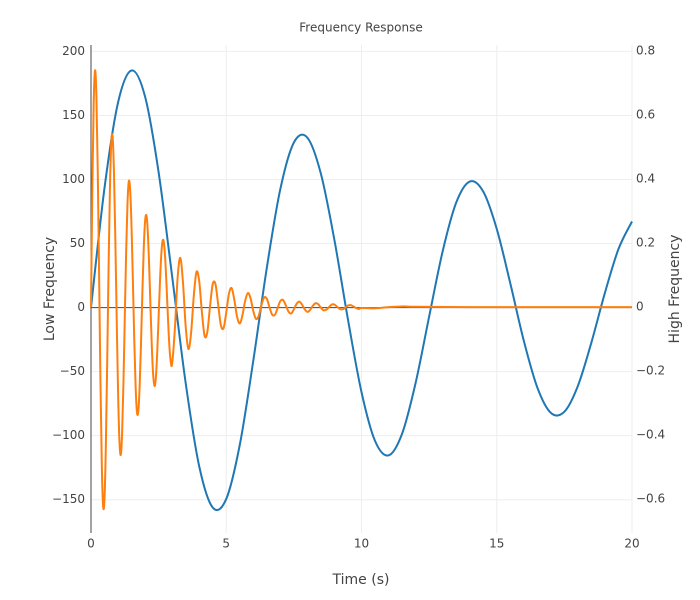 This screenshot has height=600, width=700. Describe the element at coordinates (361, 544) in the screenshot. I see `x-tick-label: 10` at that location.